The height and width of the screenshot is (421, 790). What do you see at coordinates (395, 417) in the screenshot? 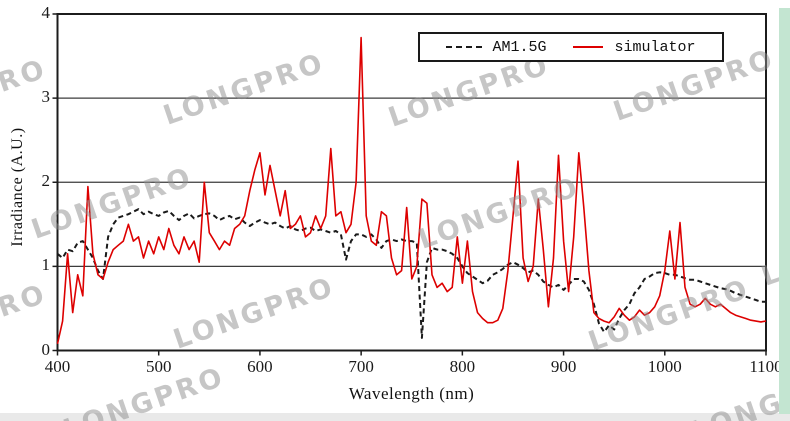
I see `scan-edge-bottom-band` at bounding box center [395, 417].